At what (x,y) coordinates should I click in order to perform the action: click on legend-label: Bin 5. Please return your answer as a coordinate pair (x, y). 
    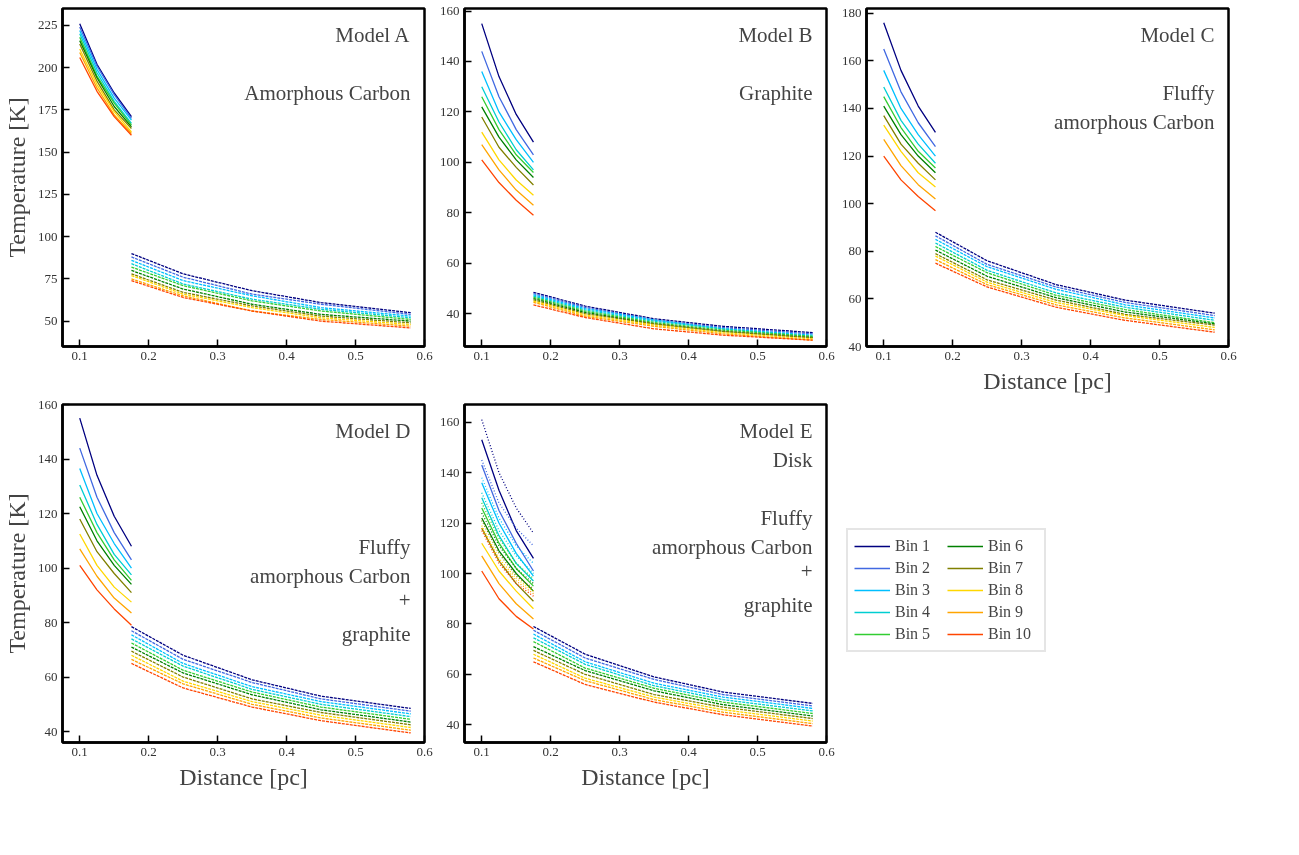
    Looking at the image, I should click on (913, 634).